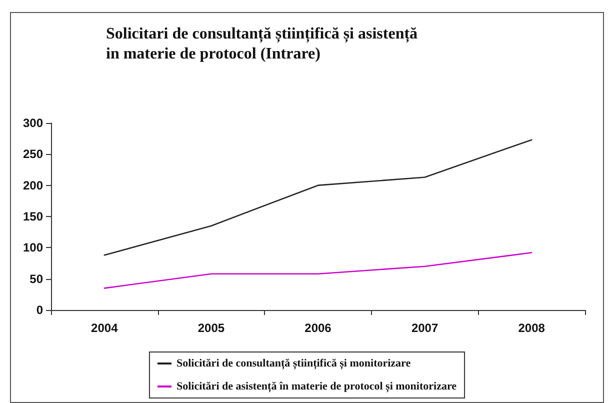 This screenshot has height=403, width=608. I want to click on x-tick-label: 2008, so click(532, 328).